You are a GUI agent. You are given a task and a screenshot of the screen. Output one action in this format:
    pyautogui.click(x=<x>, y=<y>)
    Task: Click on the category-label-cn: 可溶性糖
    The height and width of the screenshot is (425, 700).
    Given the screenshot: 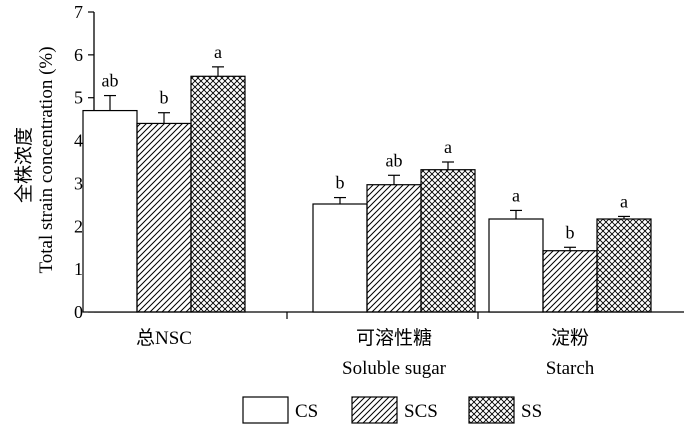 What is the action you would take?
    pyautogui.click(x=394, y=338)
    